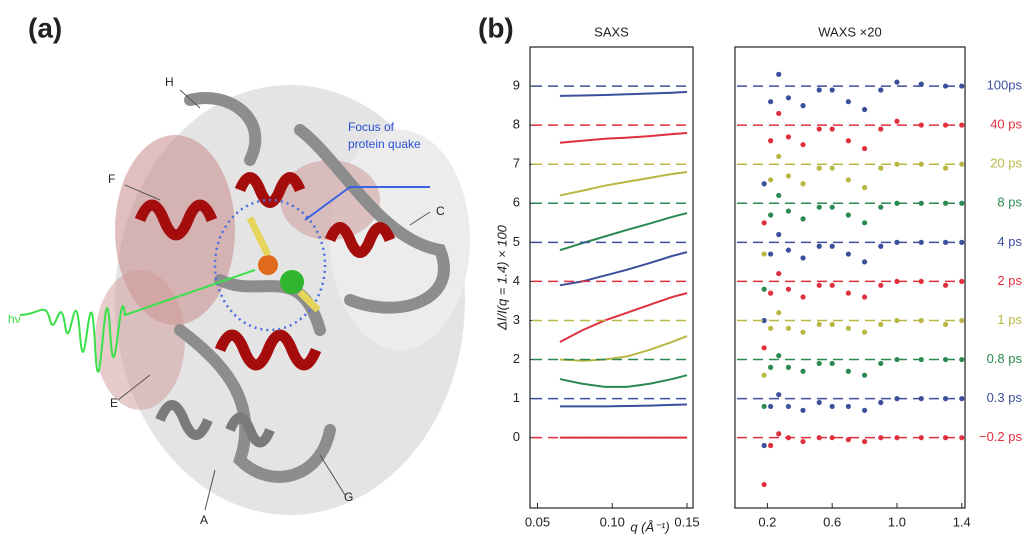 This screenshot has height=537, width=1032. What do you see at coordinates (169, 82) in the screenshot?
I see `helix-label: H` at bounding box center [169, 82].